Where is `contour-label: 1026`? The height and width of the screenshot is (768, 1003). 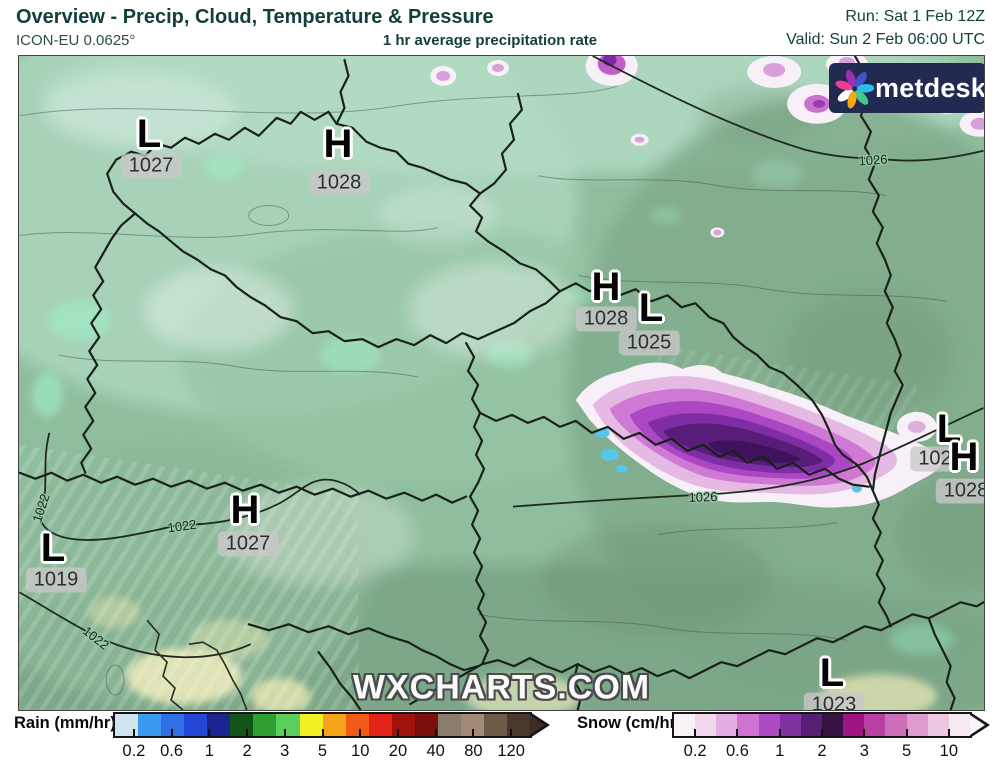
contour-label: 1026 is located at coordinates (873, 160).